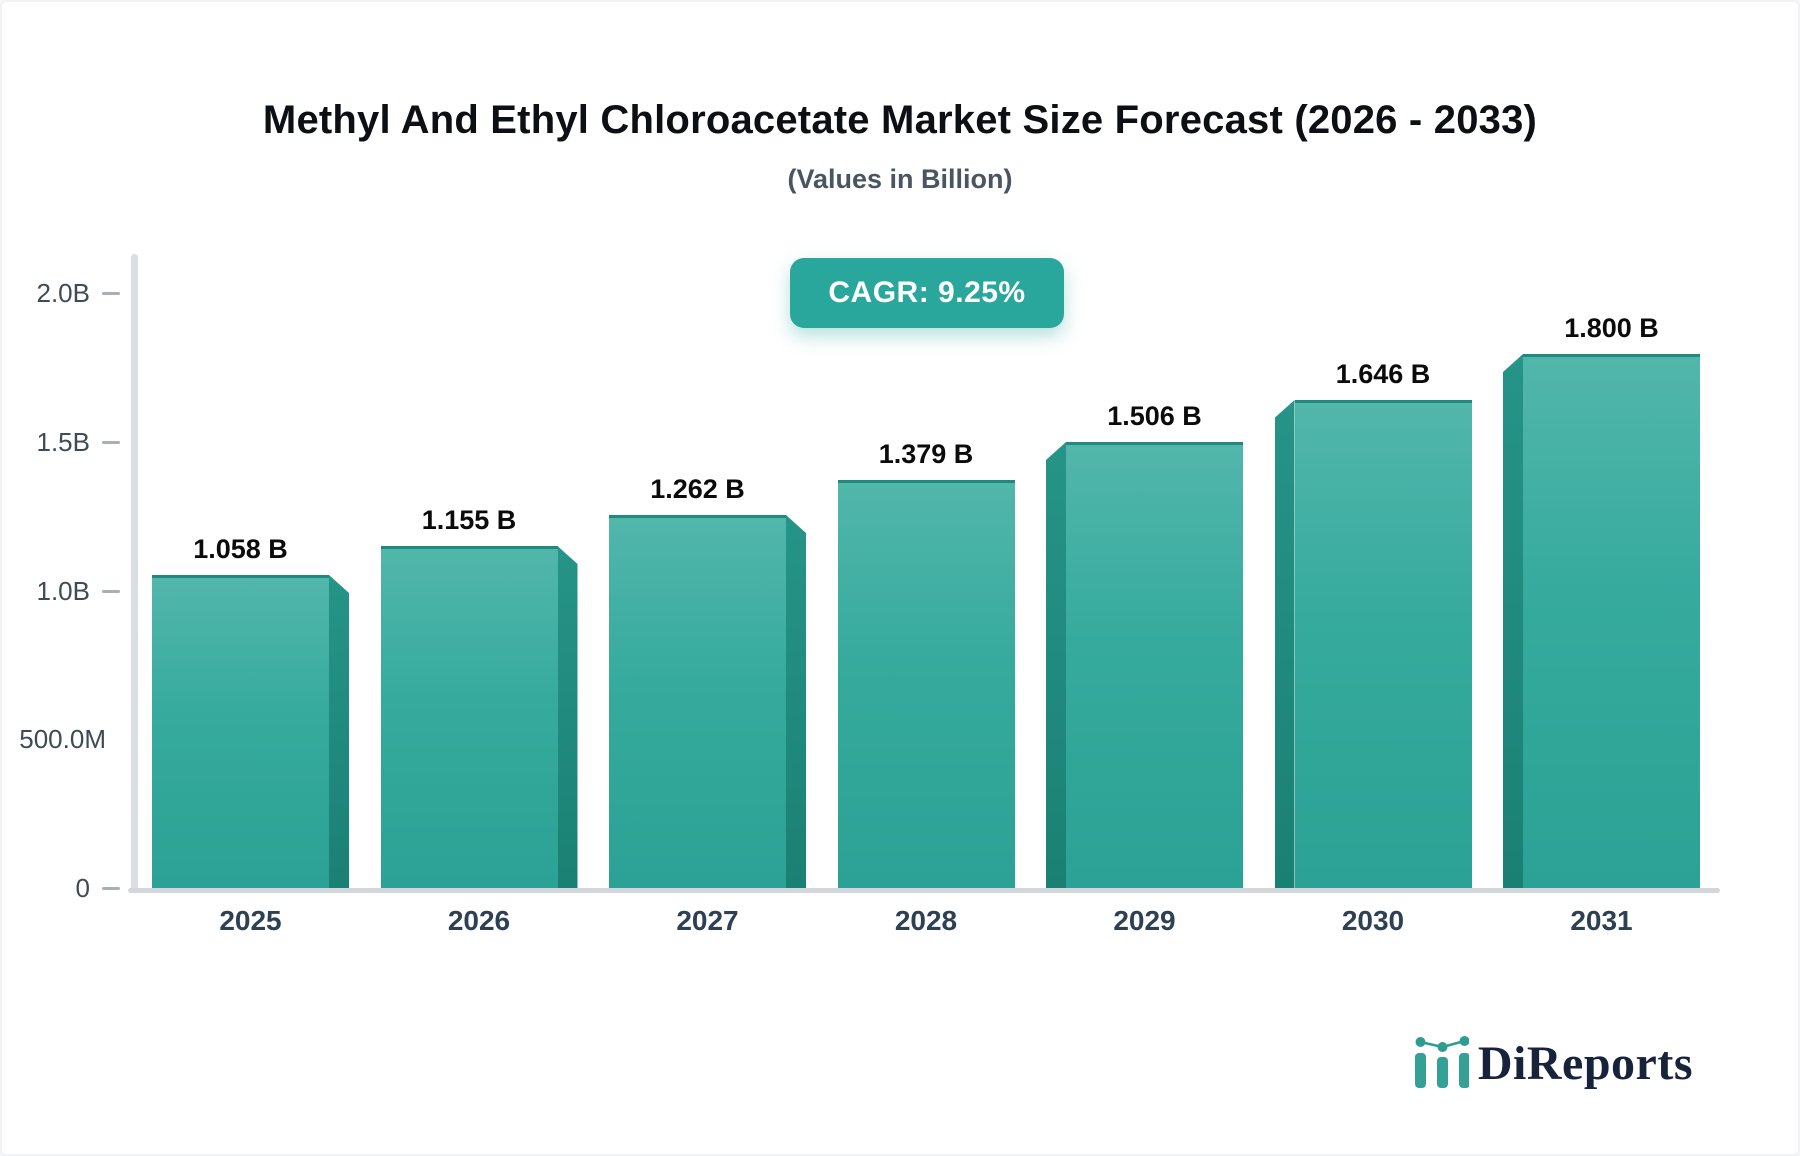  I want to click on y-axis-tick: 1.5B, so click(61, 442).